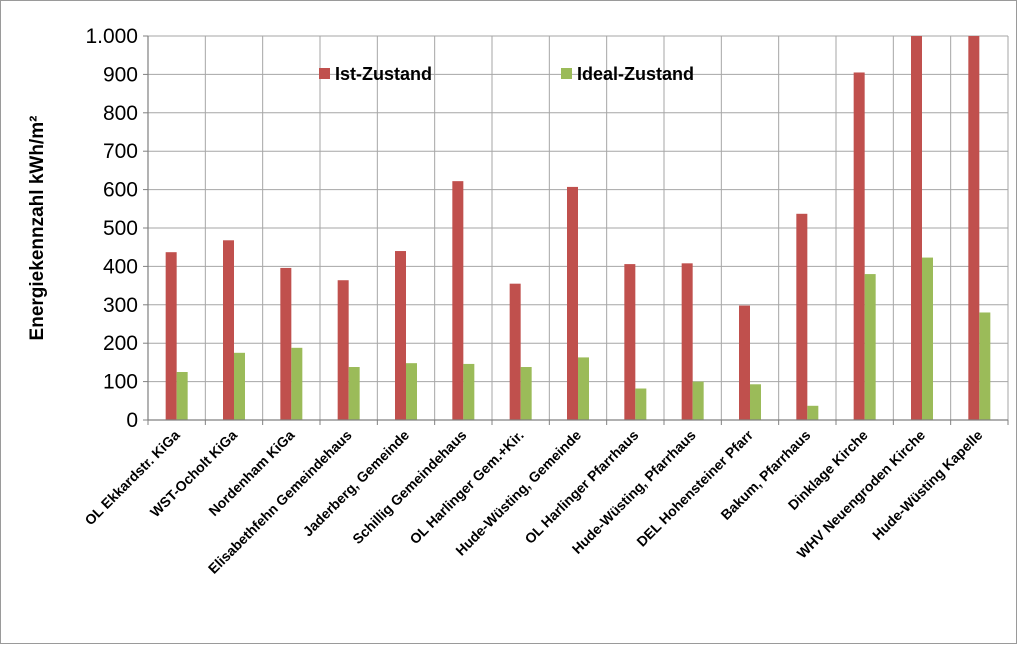 This screenshot has height=645, width=1017. I want to click on y-tick-label: 400, so click(120, 266).